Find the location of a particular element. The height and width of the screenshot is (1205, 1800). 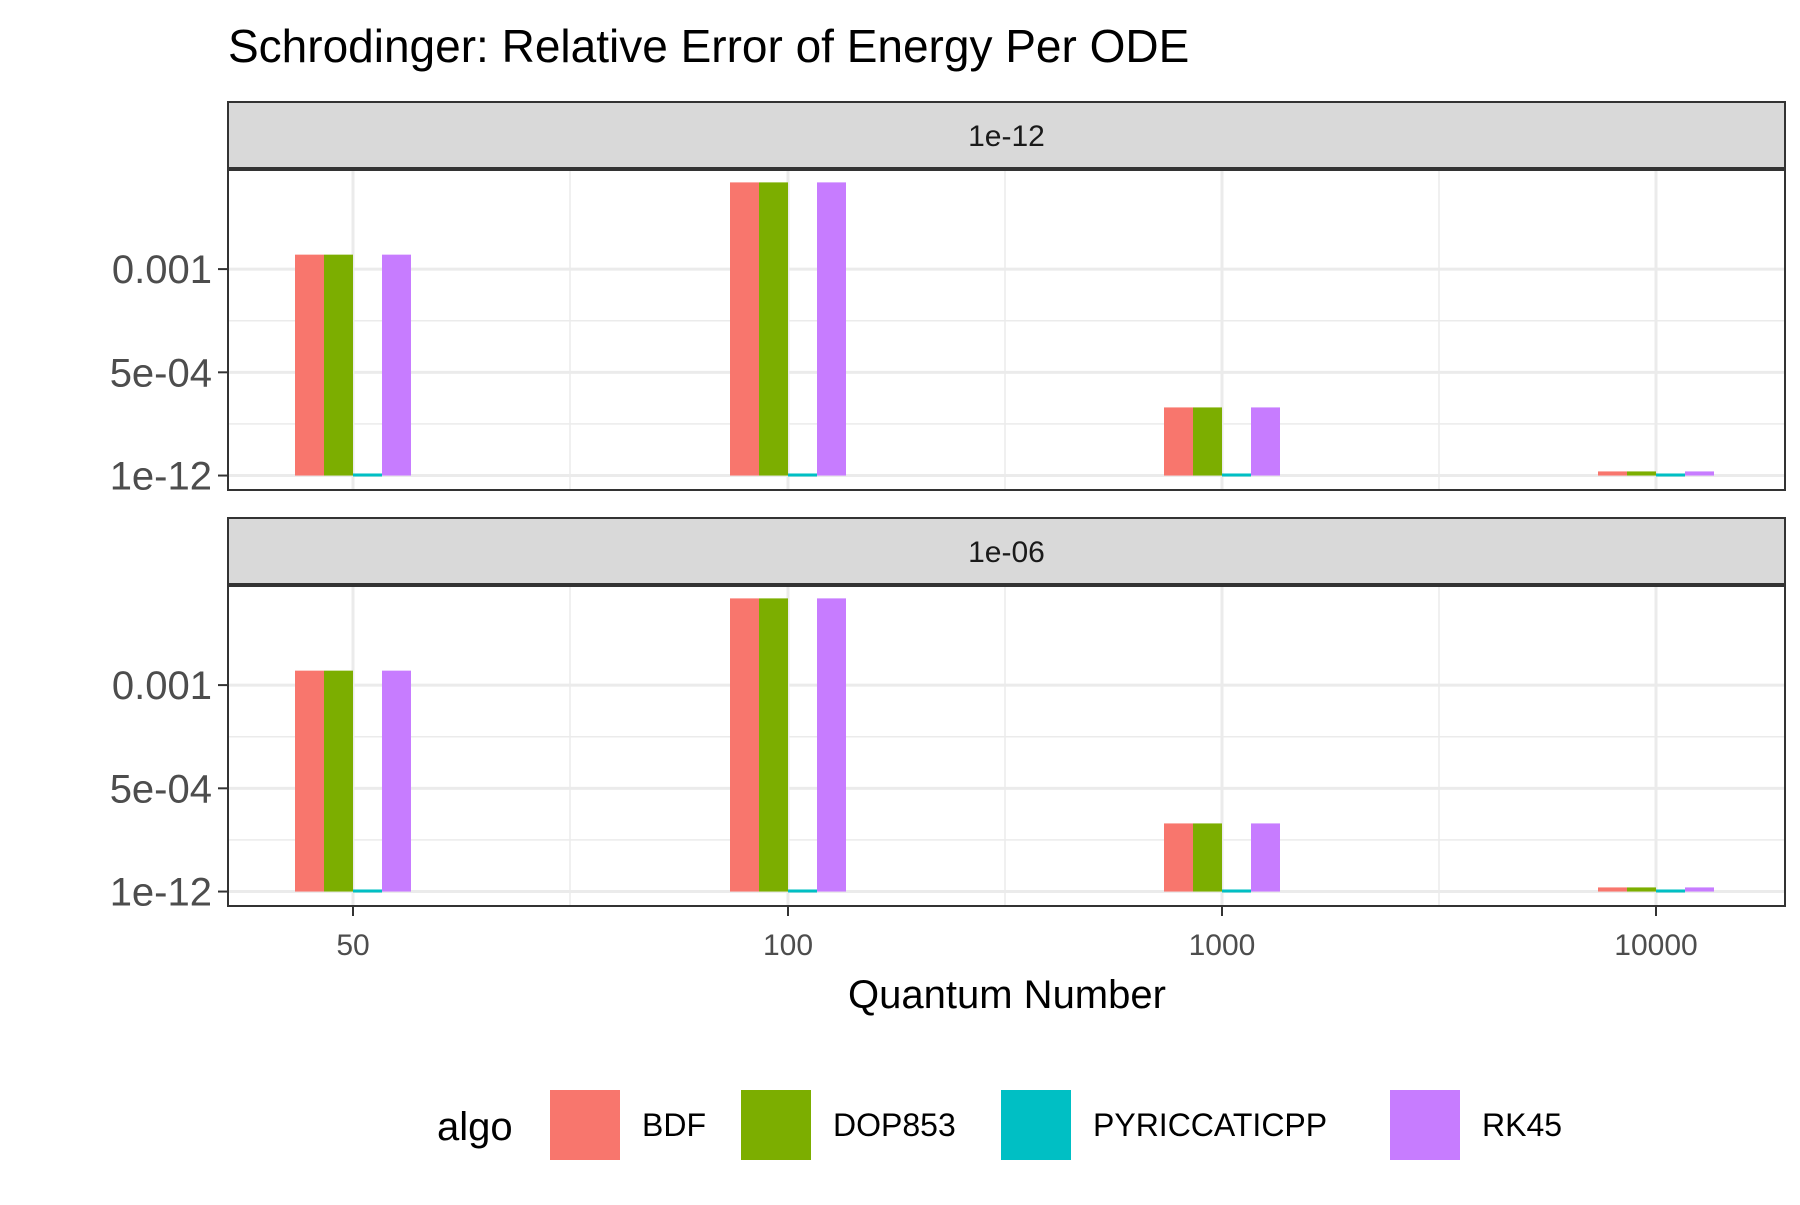

x-axis-title: Quantum Number is located at coordinates (1007, 995).